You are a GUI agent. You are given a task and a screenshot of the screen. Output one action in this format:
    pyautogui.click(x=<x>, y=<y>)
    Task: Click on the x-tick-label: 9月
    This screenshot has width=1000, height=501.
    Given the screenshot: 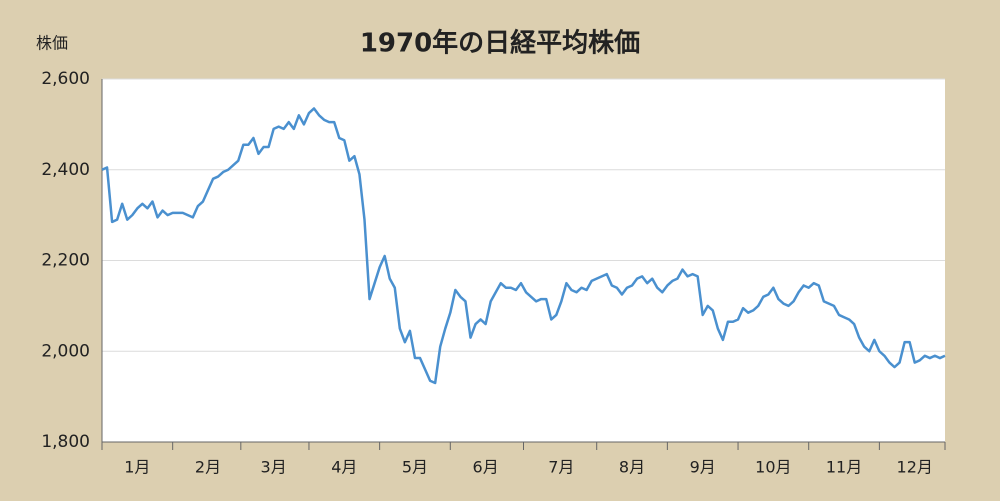 What is the action you would take?
    pyautogui.click(x=703, y=467)
    